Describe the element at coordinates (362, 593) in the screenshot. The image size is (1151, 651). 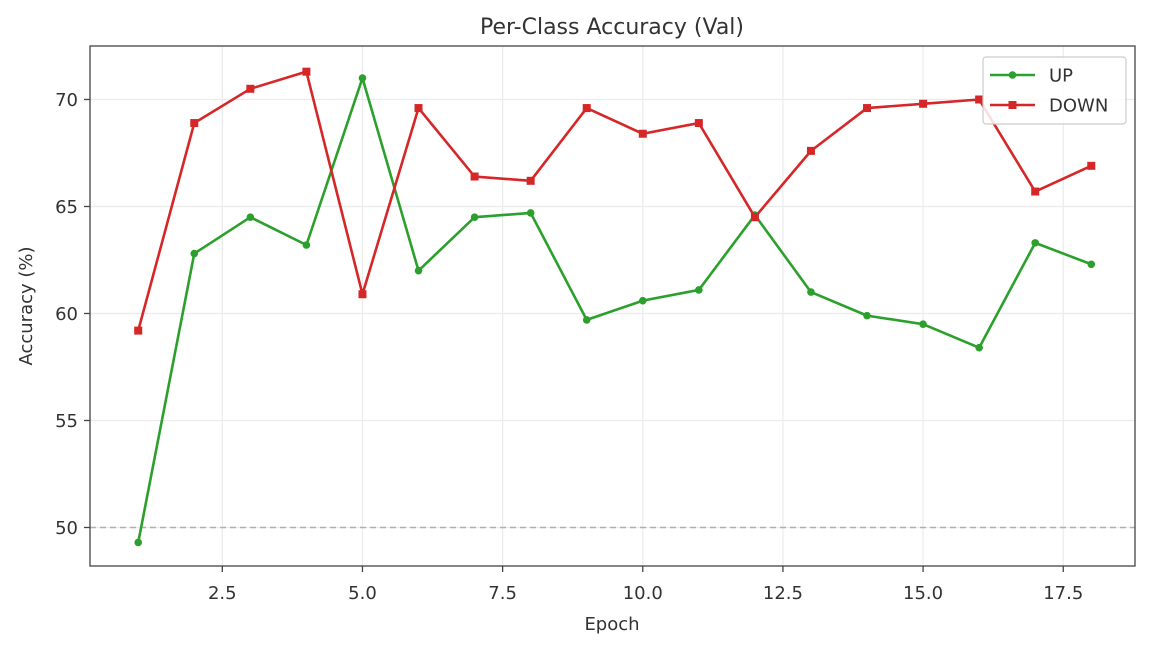
I see `x-tick-label: 5.0` at that location.